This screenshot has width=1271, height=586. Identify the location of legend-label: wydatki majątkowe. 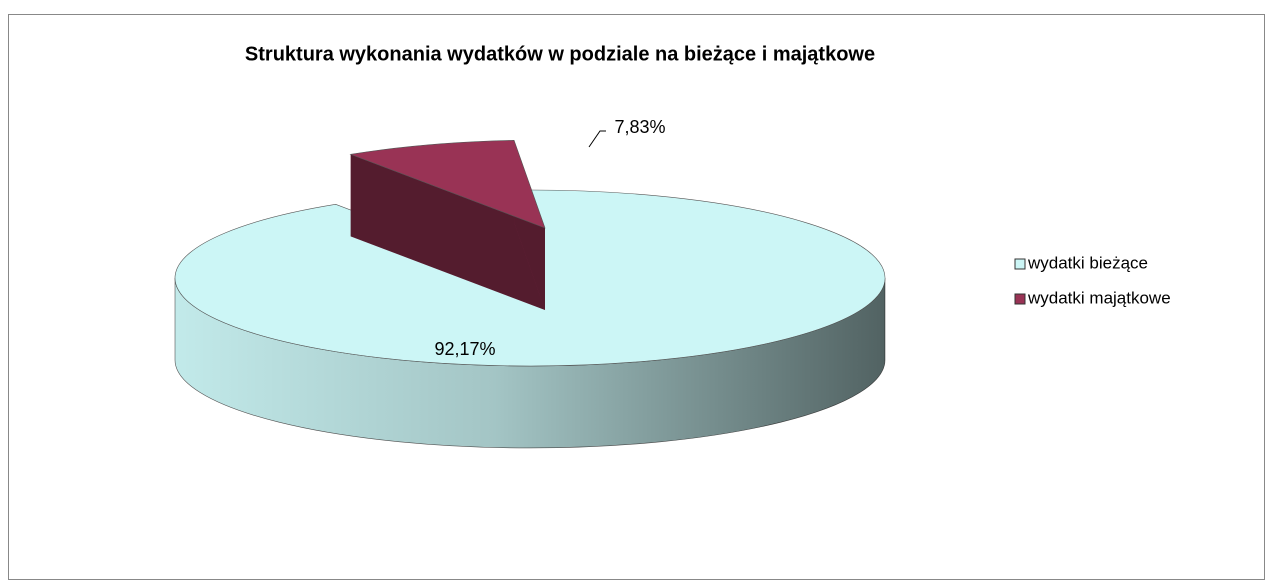
(1099, 297).